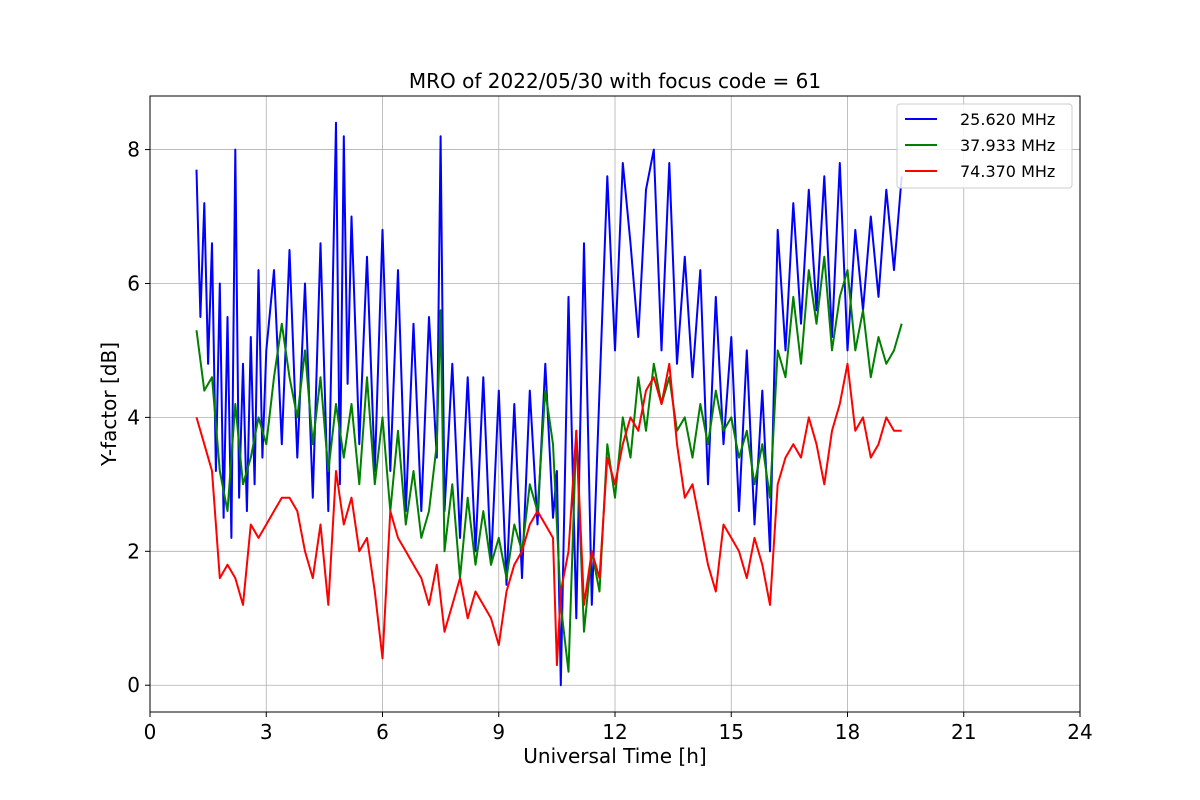 The height and width of the screenshot is (800, 1200). Describe the element at coordinates (1007, 145) in the screenshot. I see `legend-label: 37.933 MHz` at that location.